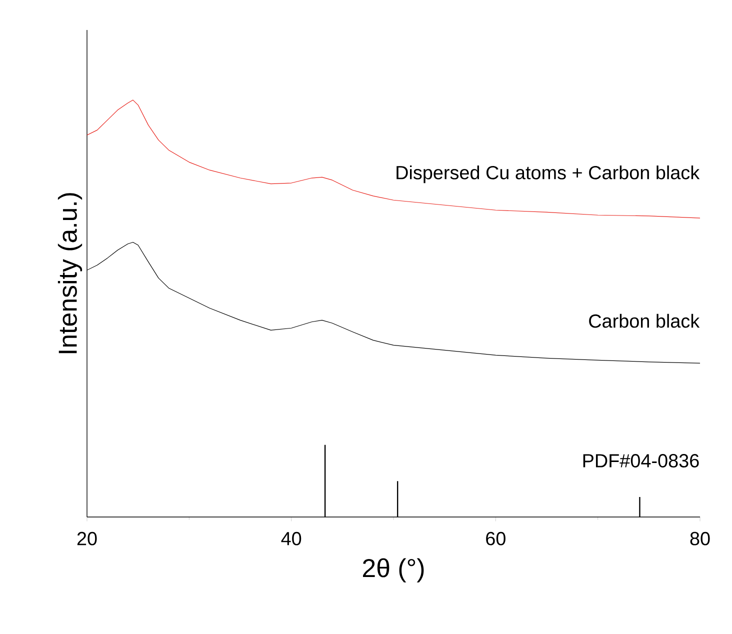  I want to click on series-label: Carbon black, so click(644, 321).